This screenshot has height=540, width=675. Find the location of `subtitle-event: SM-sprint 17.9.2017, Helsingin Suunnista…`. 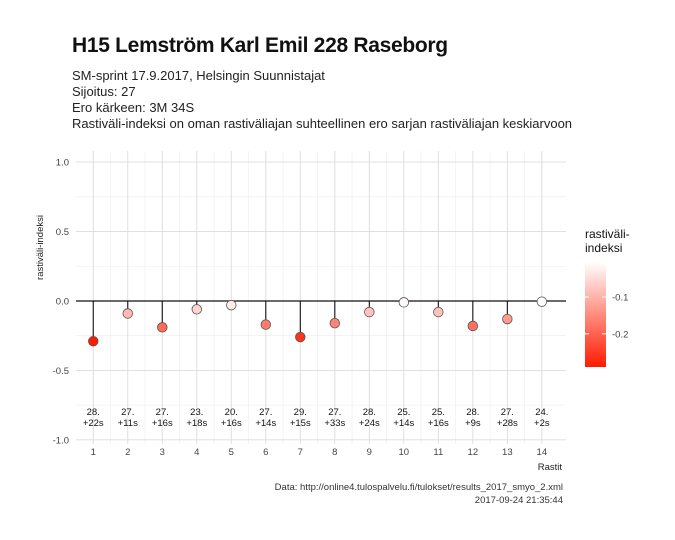

subtitle-event: SM-sprint 17.9.2017, Helsingin Suunnista… is located at coordinates (198, 75).